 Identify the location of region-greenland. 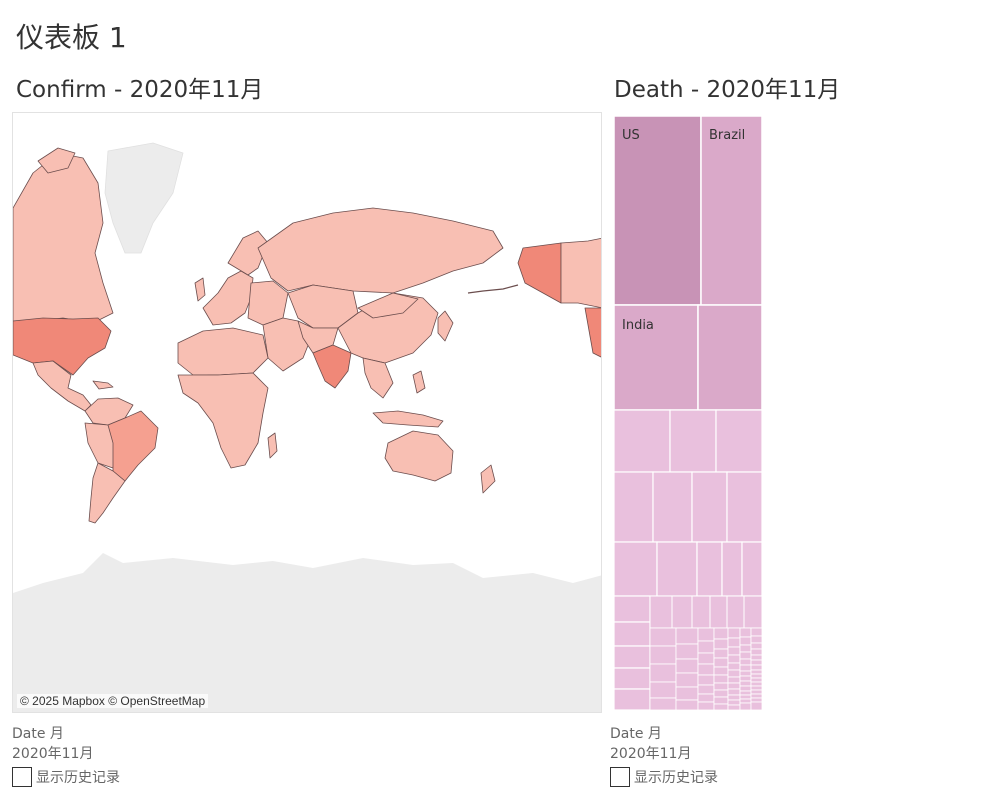
(144, 198).